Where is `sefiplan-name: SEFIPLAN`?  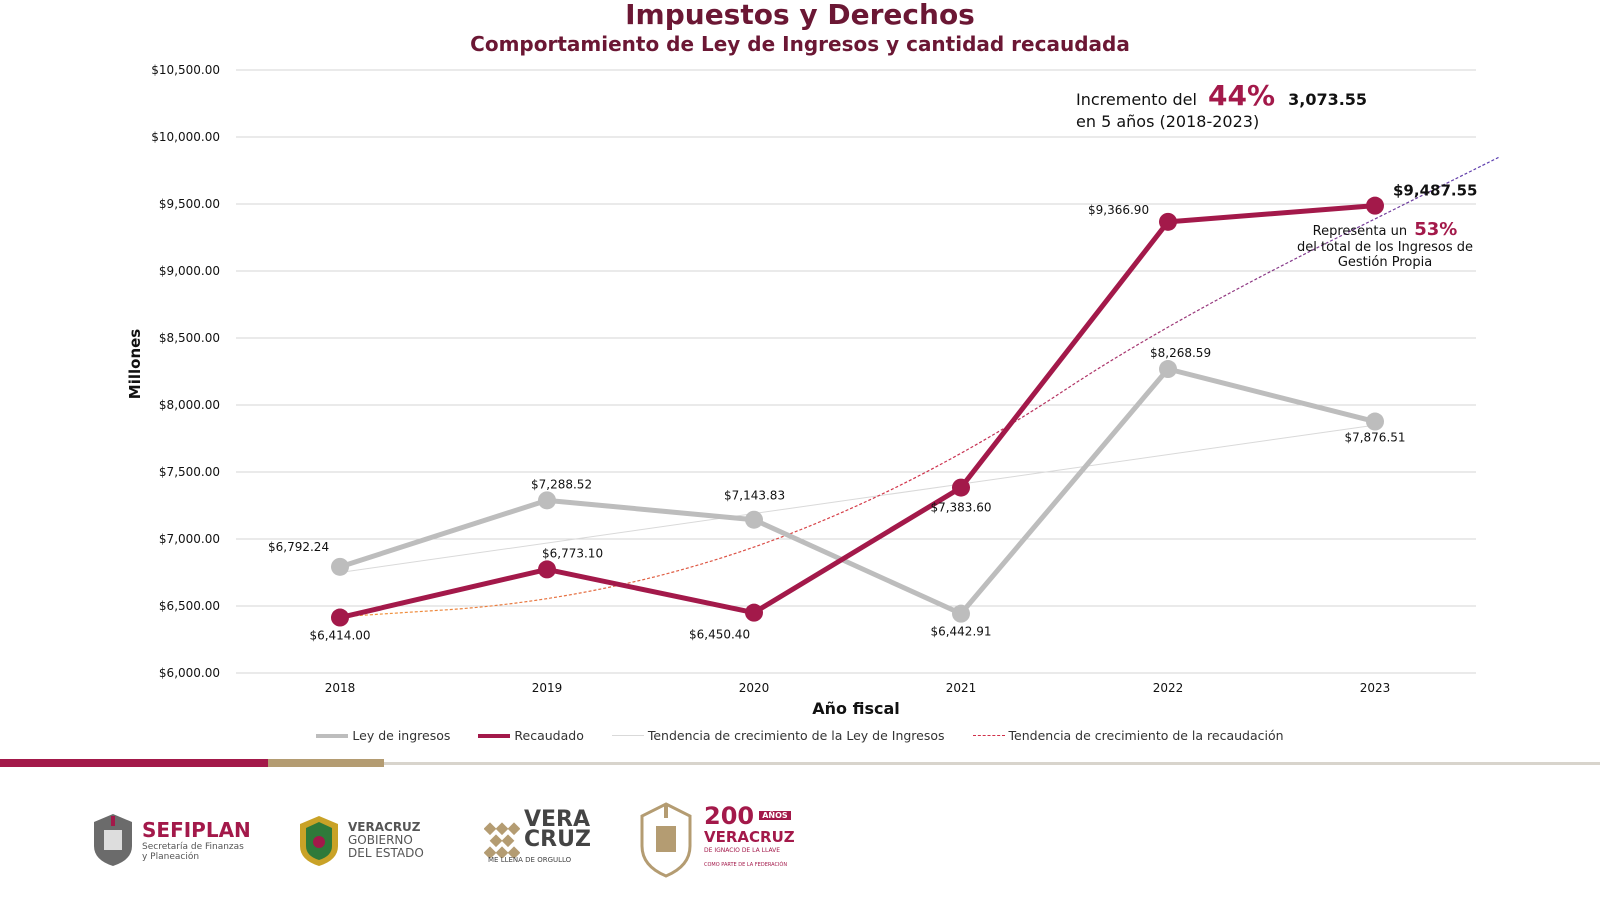 sefiplan-name: SEFIPLAN is located at coordinates (196, 830).